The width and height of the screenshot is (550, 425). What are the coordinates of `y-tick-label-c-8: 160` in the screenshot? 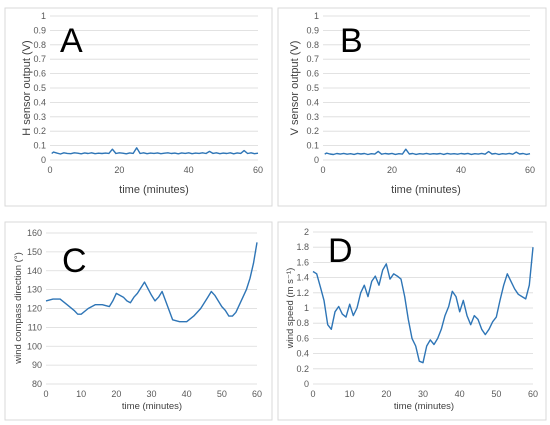 It's located at (34, 233).